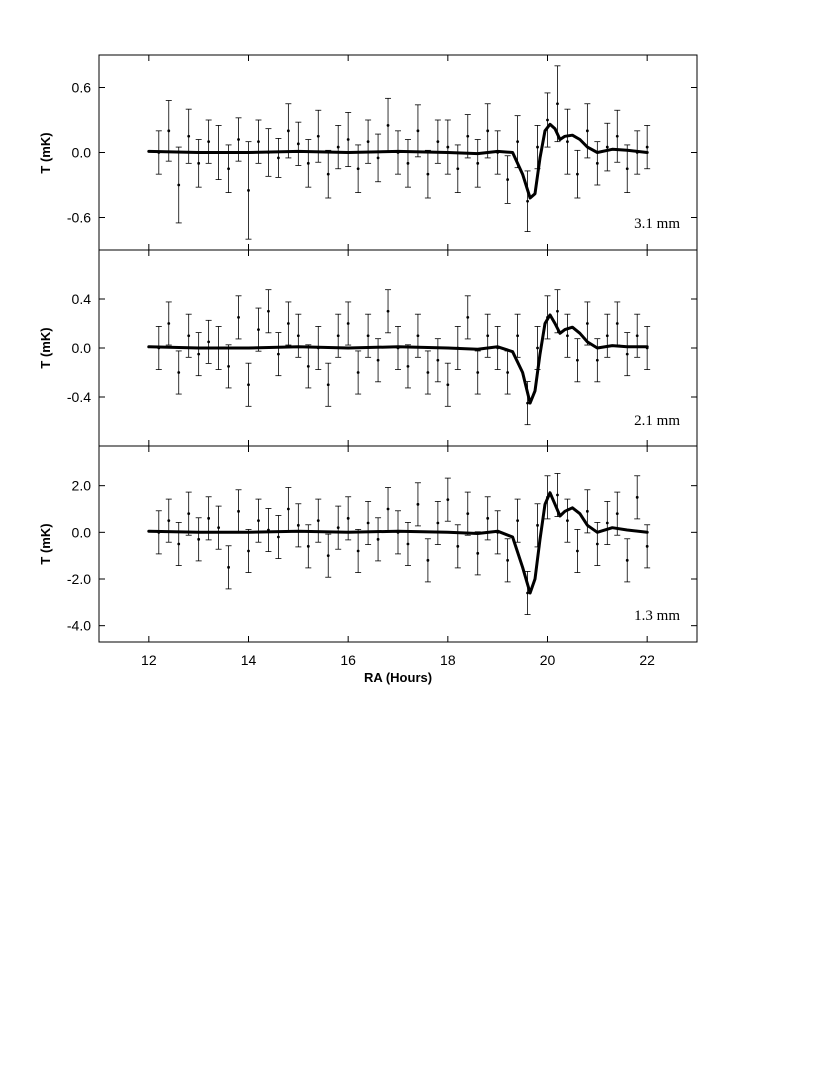 The image size is (830, 1087). Describe the element at coordinates (82, 88) in the screenshot. I see `y-tick-label: 0.6` at that location.